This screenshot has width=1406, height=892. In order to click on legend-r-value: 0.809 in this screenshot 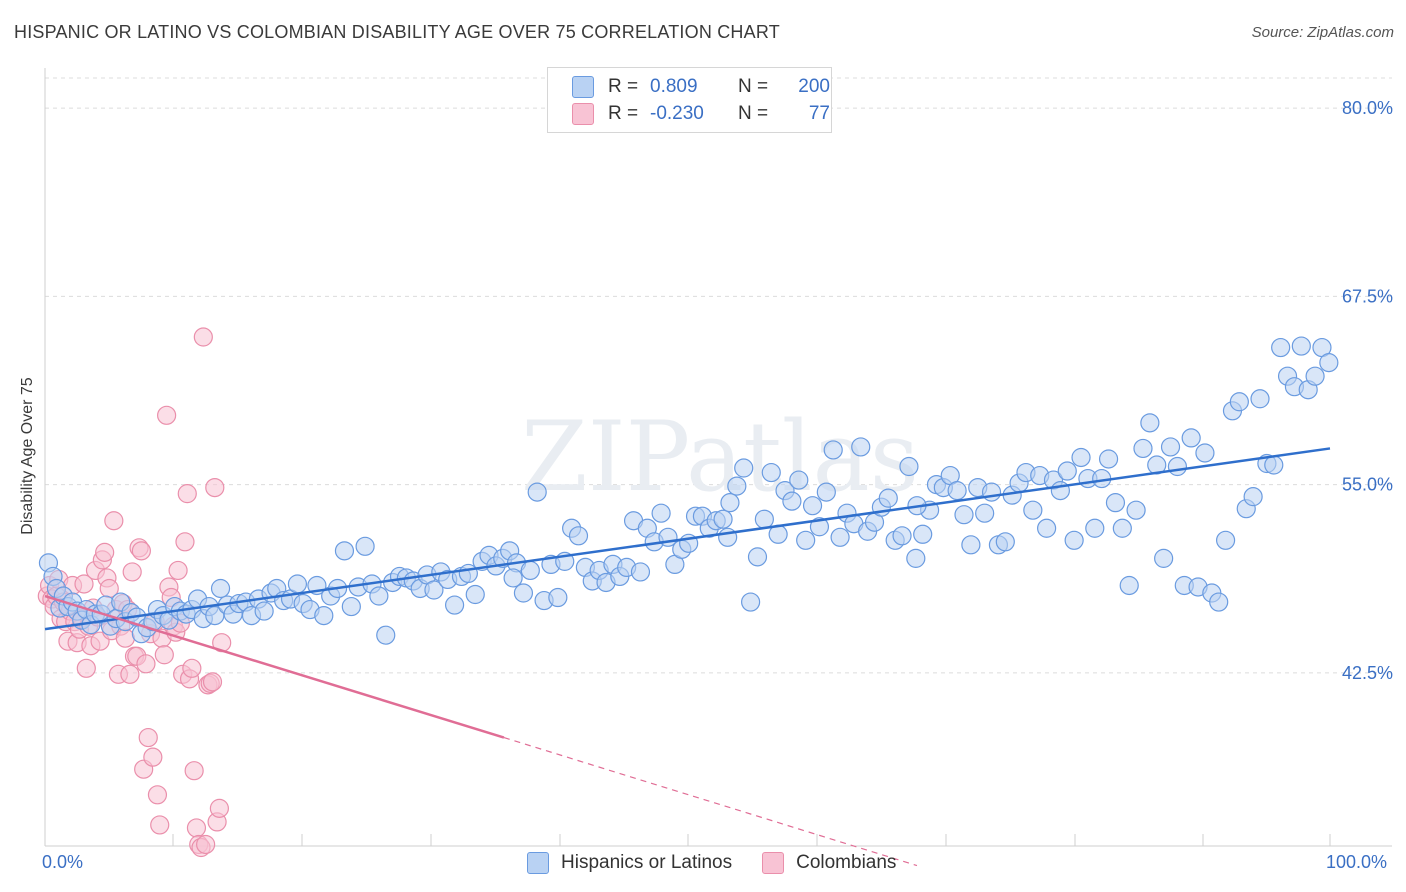, I will do `click(674, 86)`.